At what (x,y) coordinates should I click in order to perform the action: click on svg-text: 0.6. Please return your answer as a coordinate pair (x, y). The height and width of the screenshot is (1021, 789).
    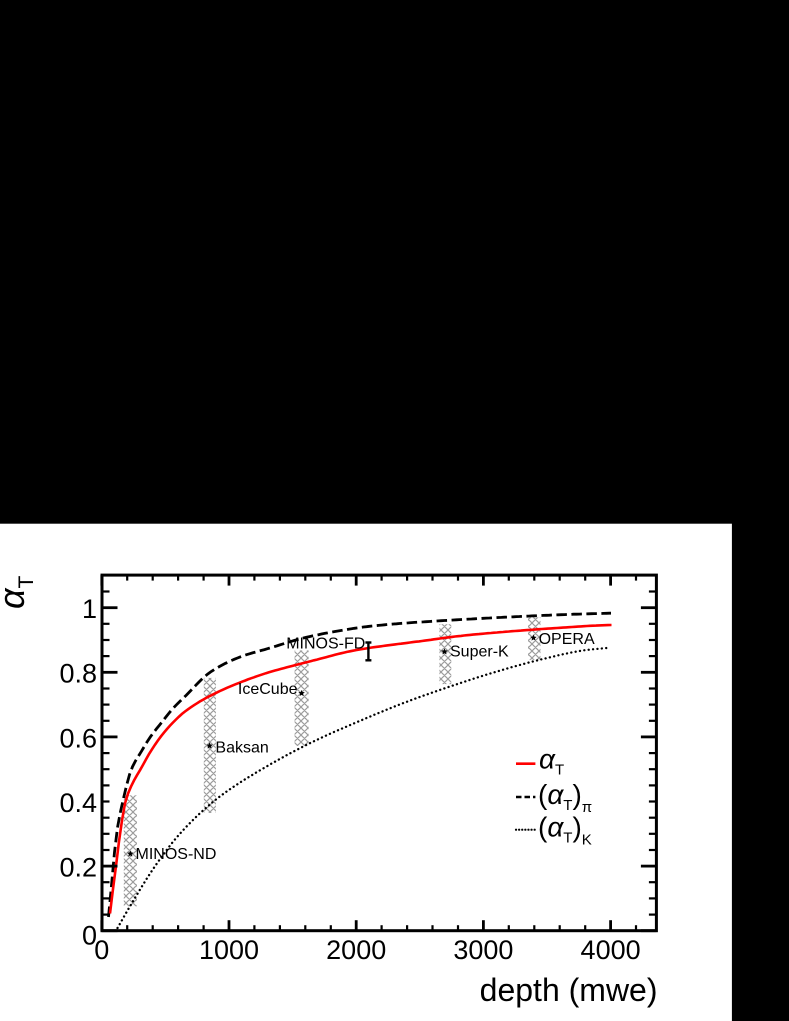
    Looking at the image, I should click on (78, 738).